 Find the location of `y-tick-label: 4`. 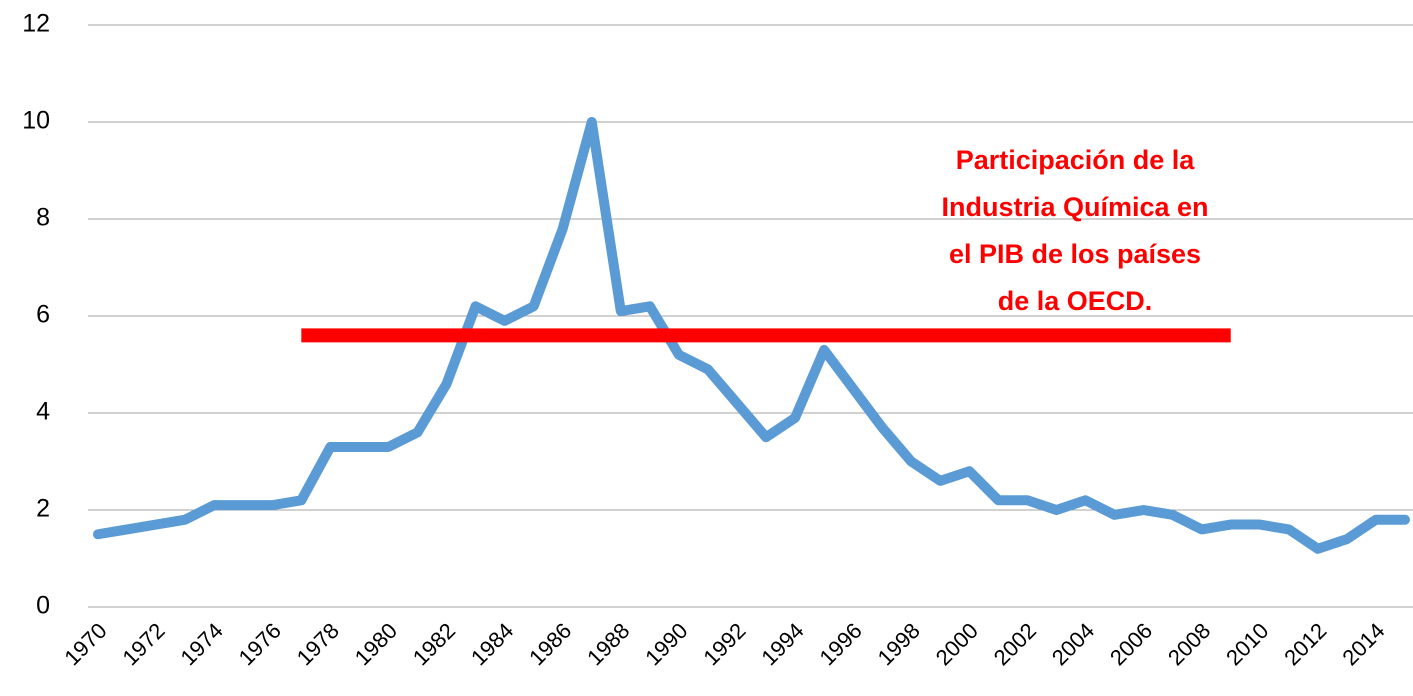

y-tick-label: 4 is located at coordinates (43, 412).